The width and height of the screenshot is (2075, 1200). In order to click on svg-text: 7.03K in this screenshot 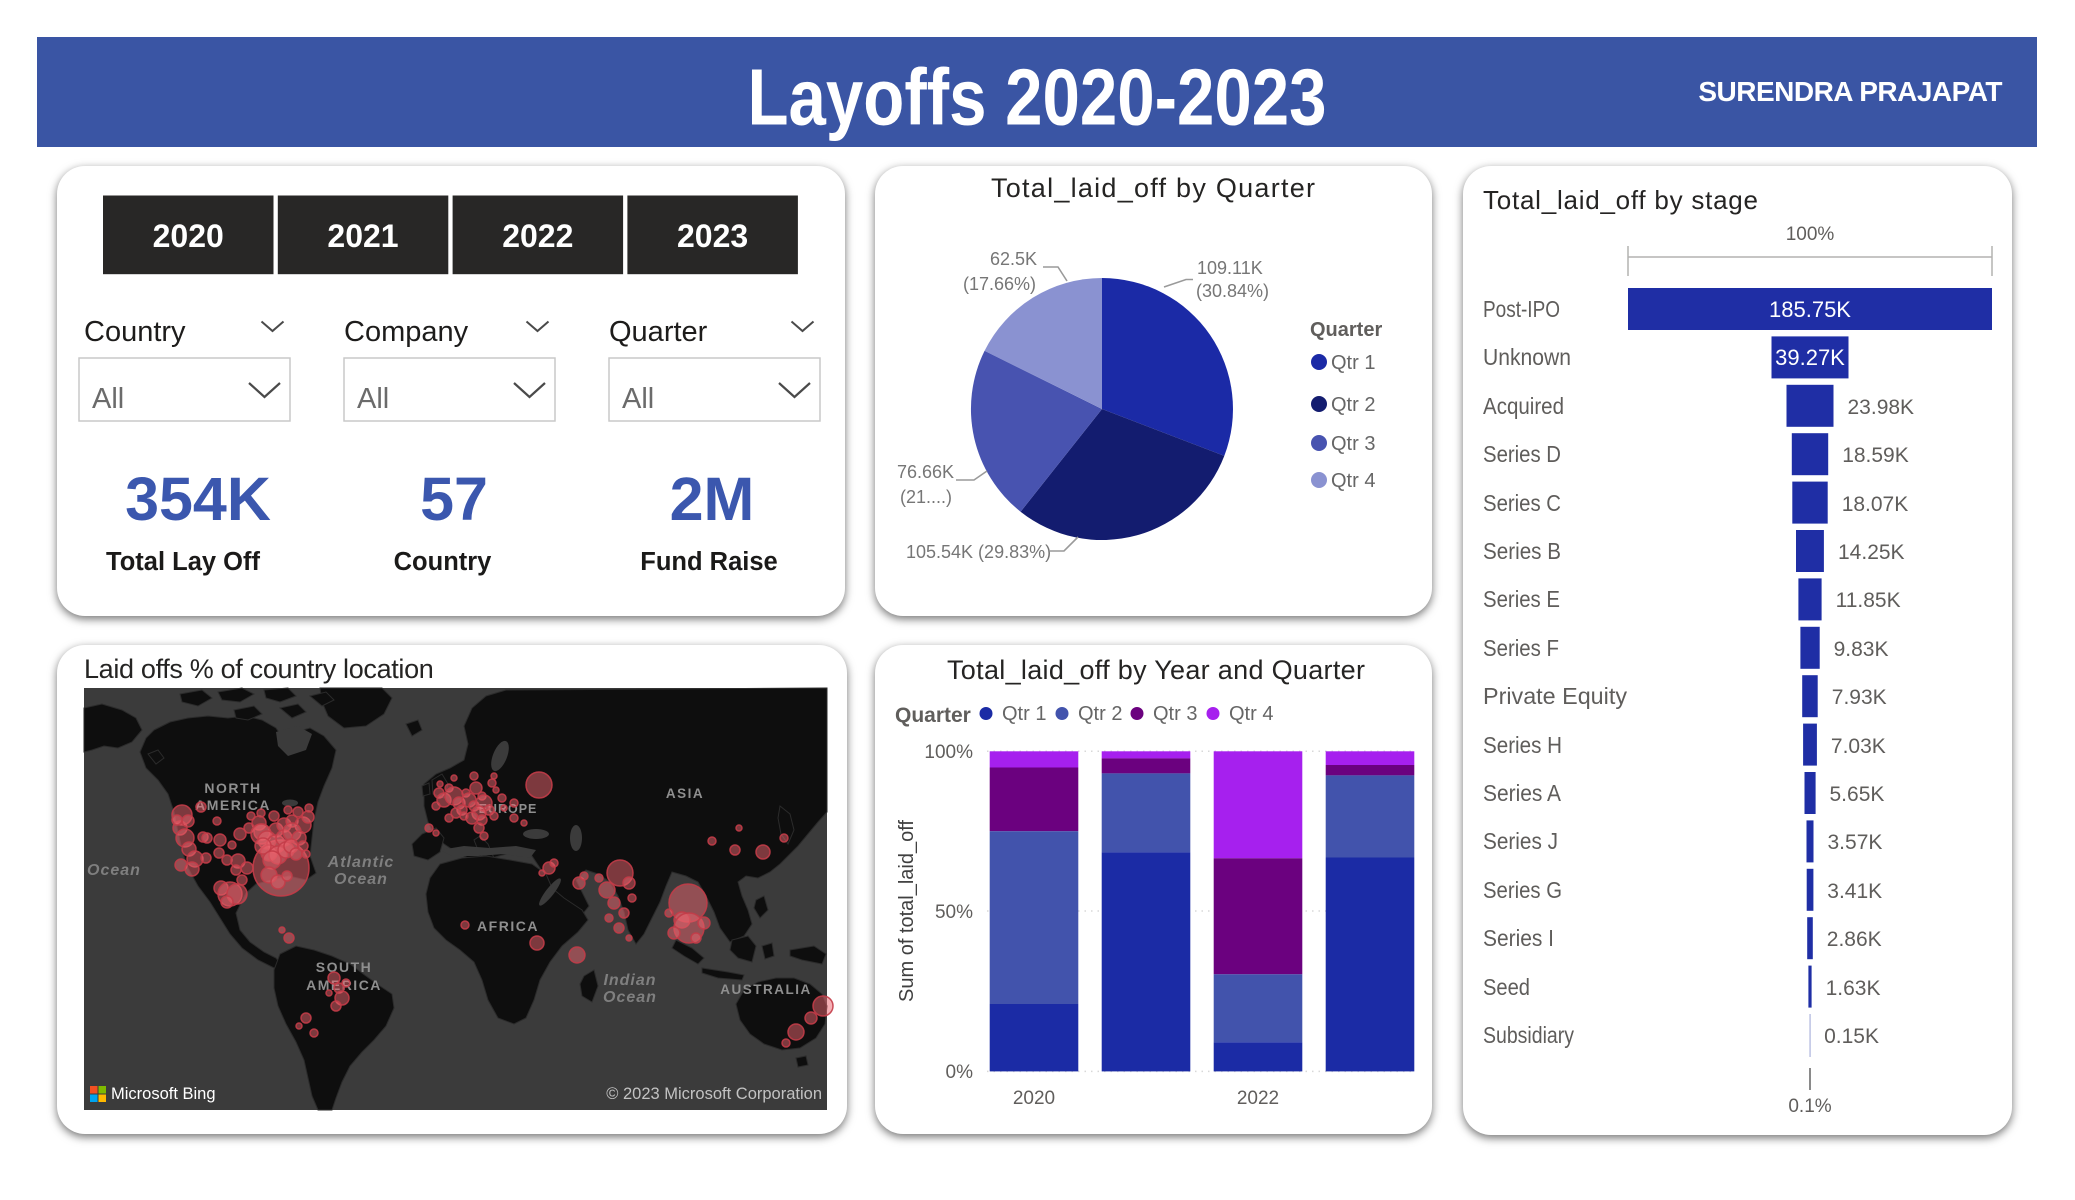, I will do `click(1858, 746)`.